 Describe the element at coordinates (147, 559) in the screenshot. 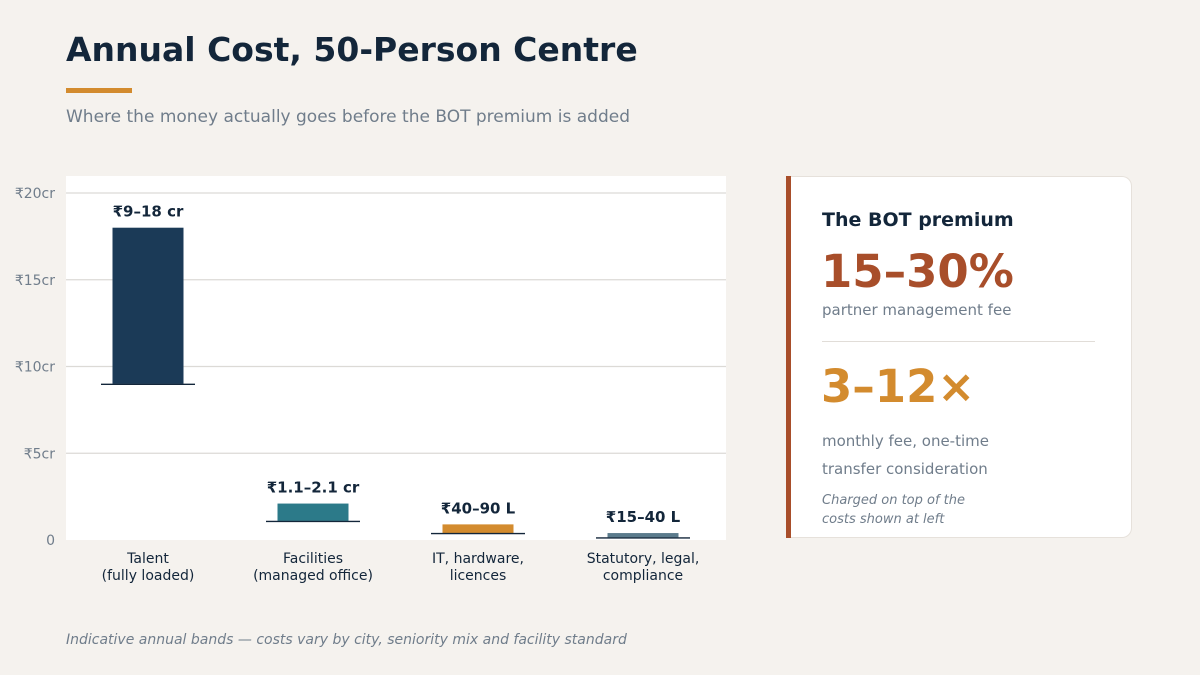

I see `x-tick-label: Talent` at that location.